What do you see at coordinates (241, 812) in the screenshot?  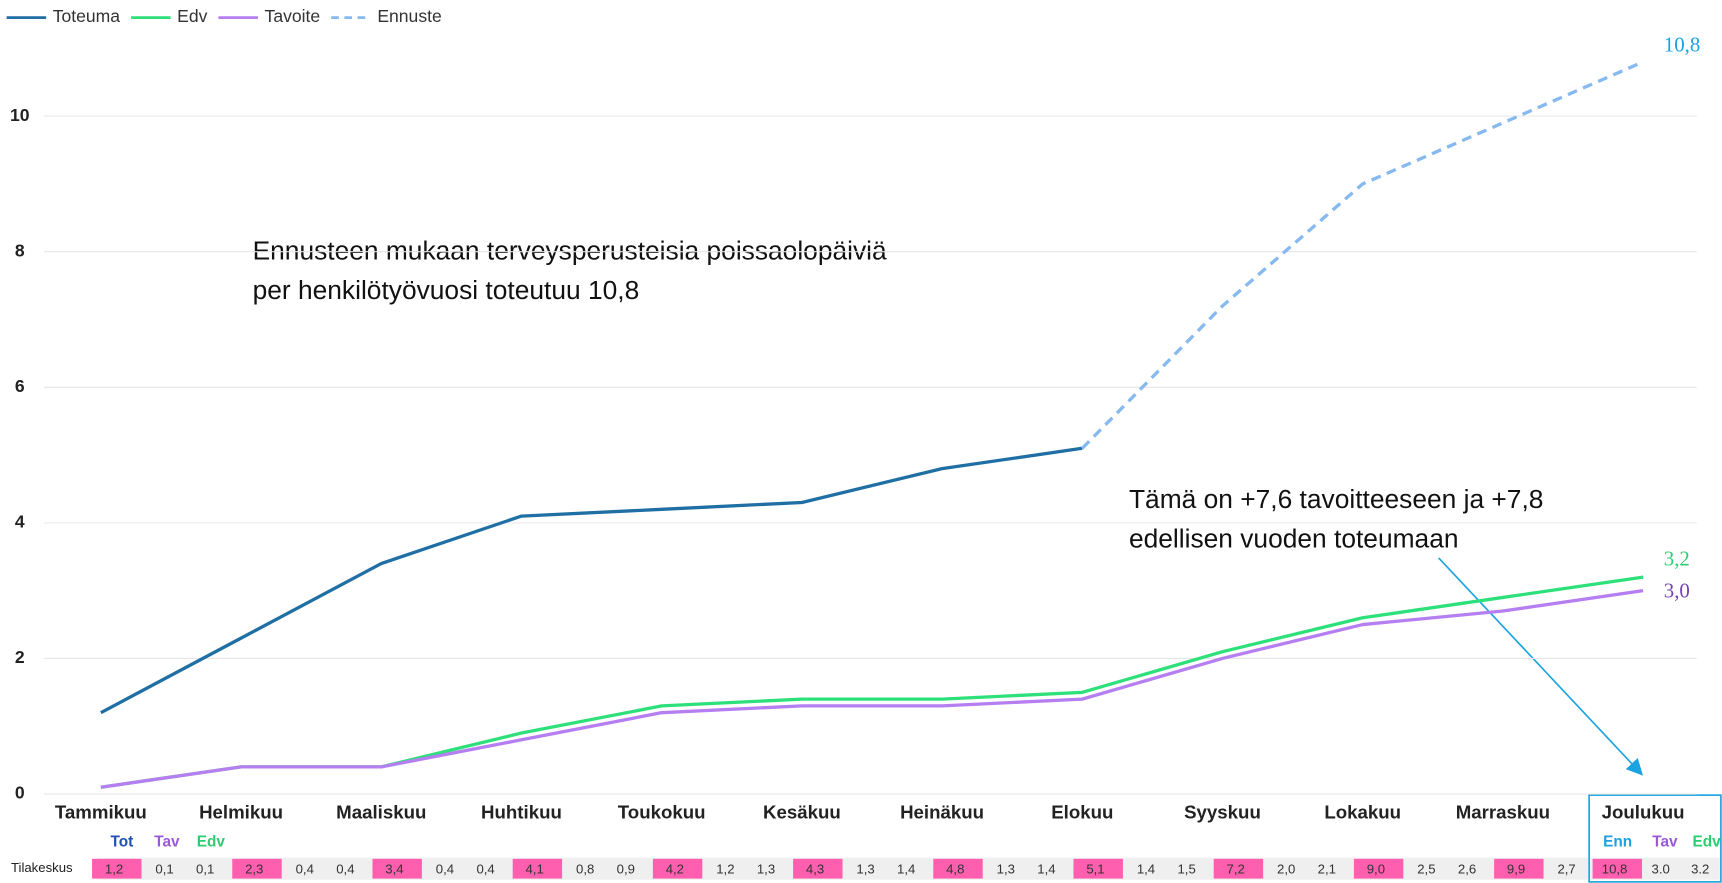 I see `x-tick-label: Helmikuu` at bounding box center [241, 812].